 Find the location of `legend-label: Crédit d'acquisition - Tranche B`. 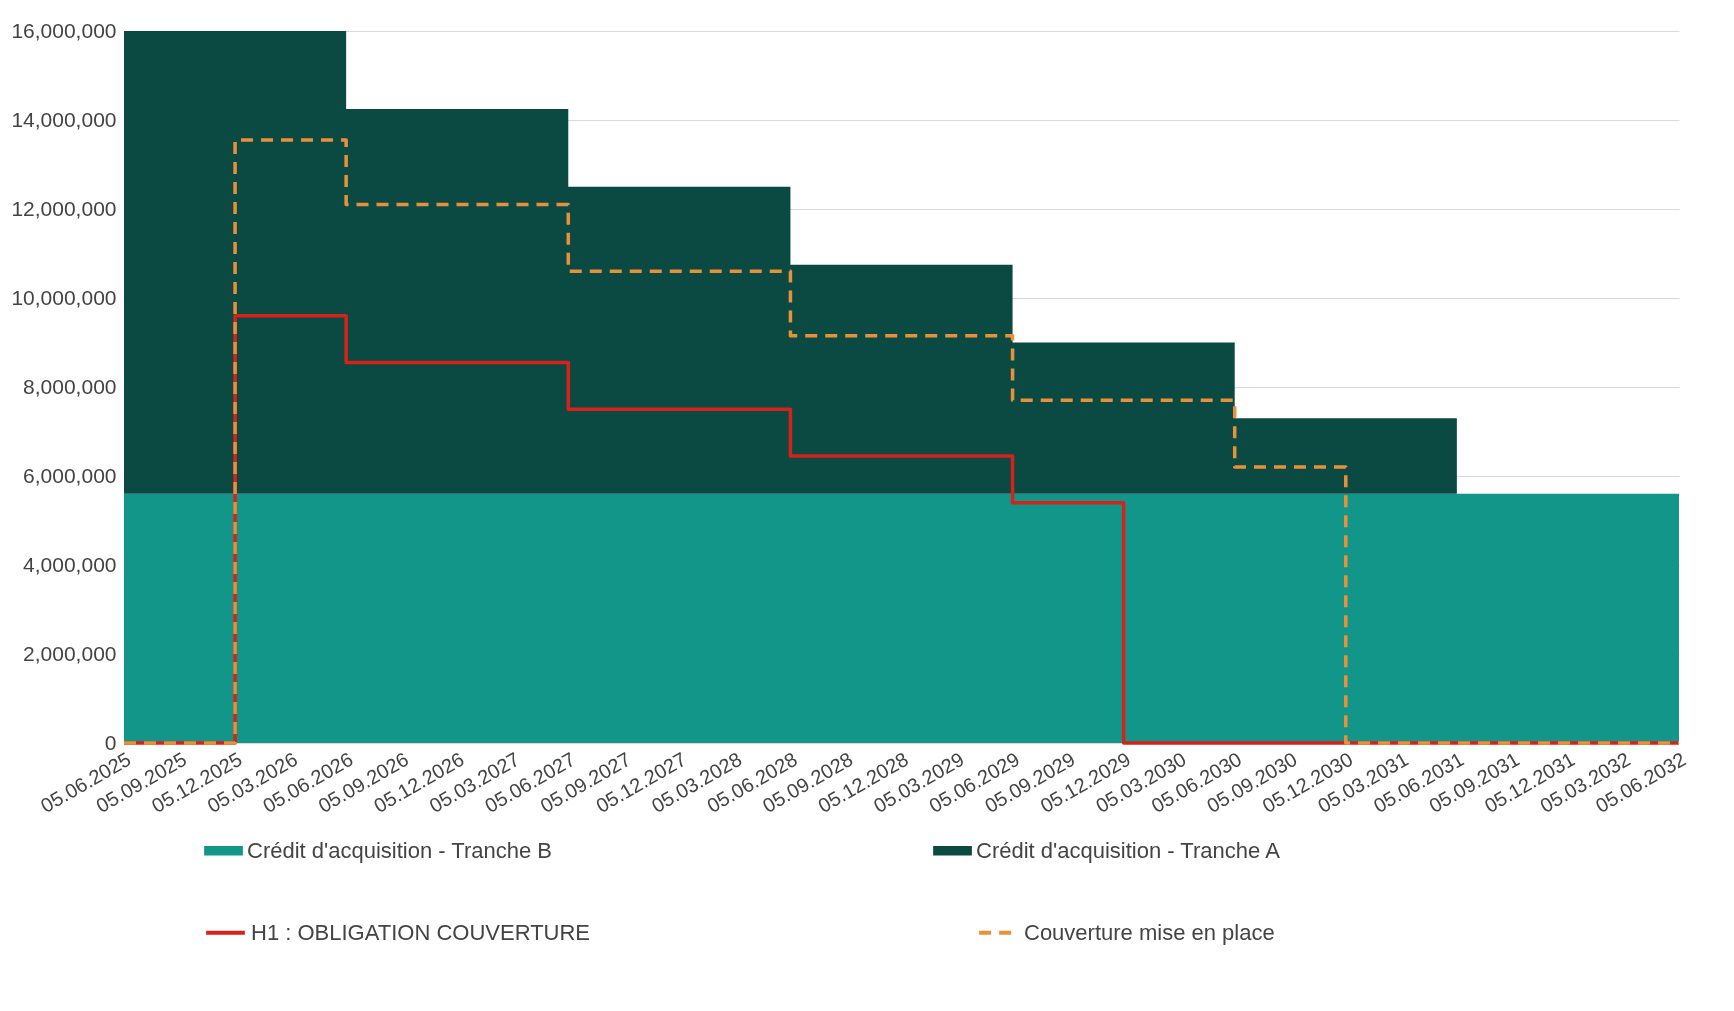

legend-label: Crédit d'acquisition - Tranche B is located at coordinates (400, 850).